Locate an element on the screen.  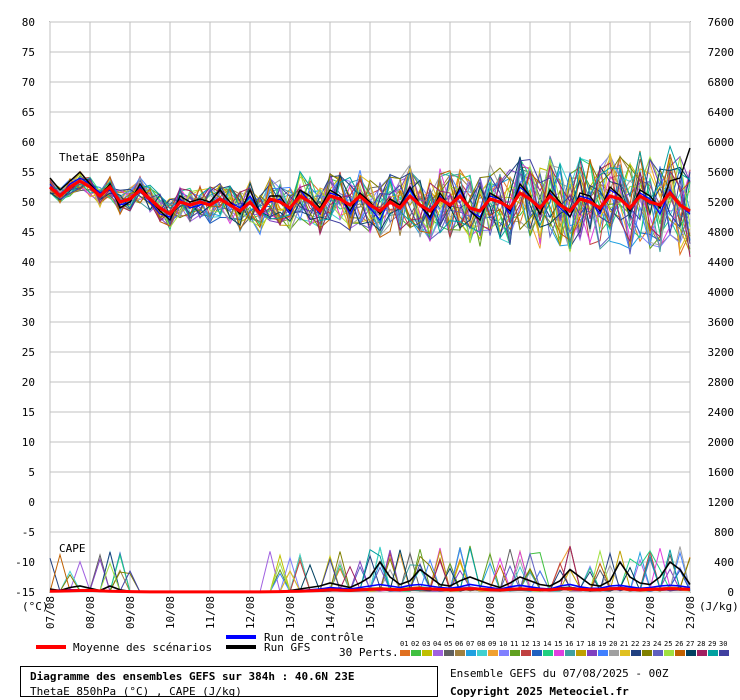
x-tick-label: 14/08 is located at coordinates (330, 612).